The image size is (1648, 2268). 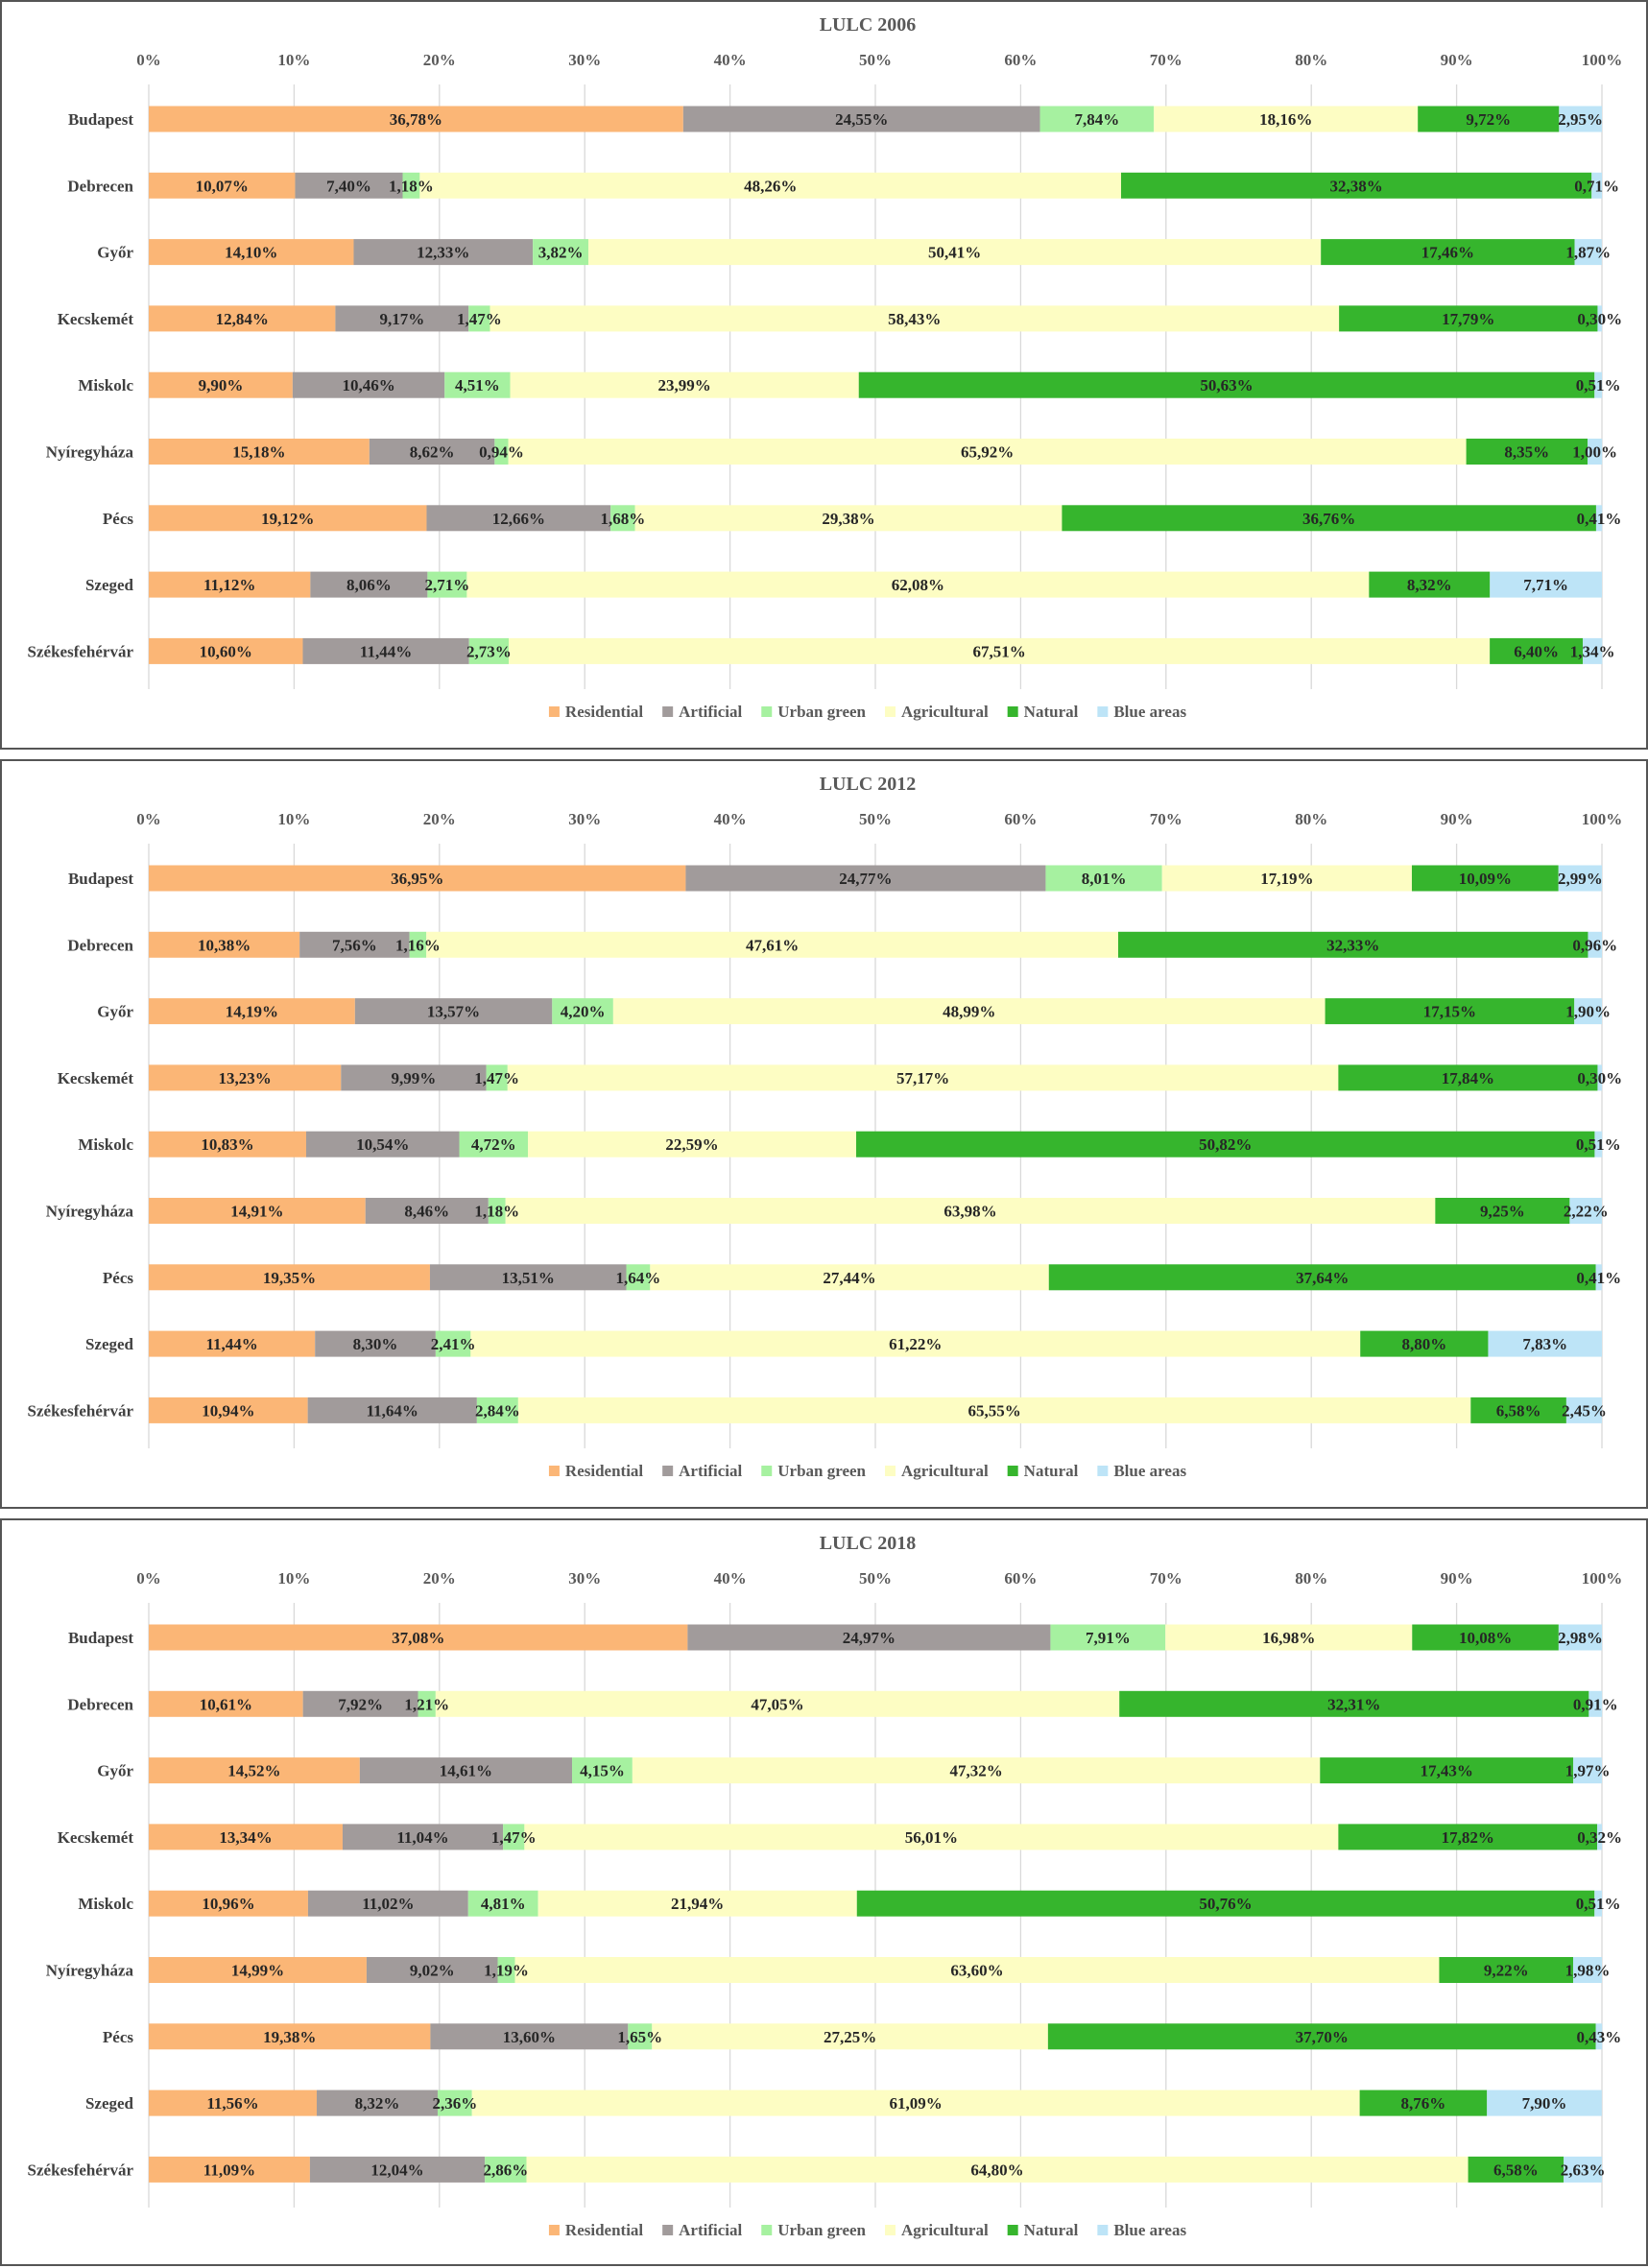 What do you see at coordinates (255, 1770) in the screenshot?
I see `chart2-bar-gyor-residential` at bounding box center [255, 1770].